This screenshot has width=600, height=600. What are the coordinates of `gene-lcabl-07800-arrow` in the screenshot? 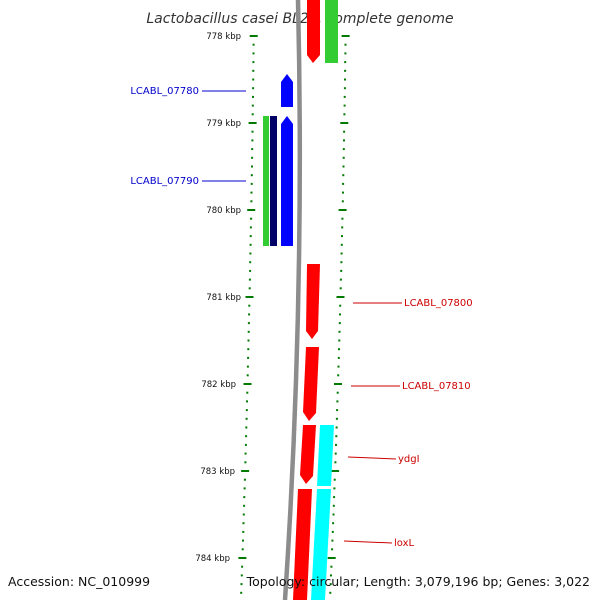 It's located at (313, 301).